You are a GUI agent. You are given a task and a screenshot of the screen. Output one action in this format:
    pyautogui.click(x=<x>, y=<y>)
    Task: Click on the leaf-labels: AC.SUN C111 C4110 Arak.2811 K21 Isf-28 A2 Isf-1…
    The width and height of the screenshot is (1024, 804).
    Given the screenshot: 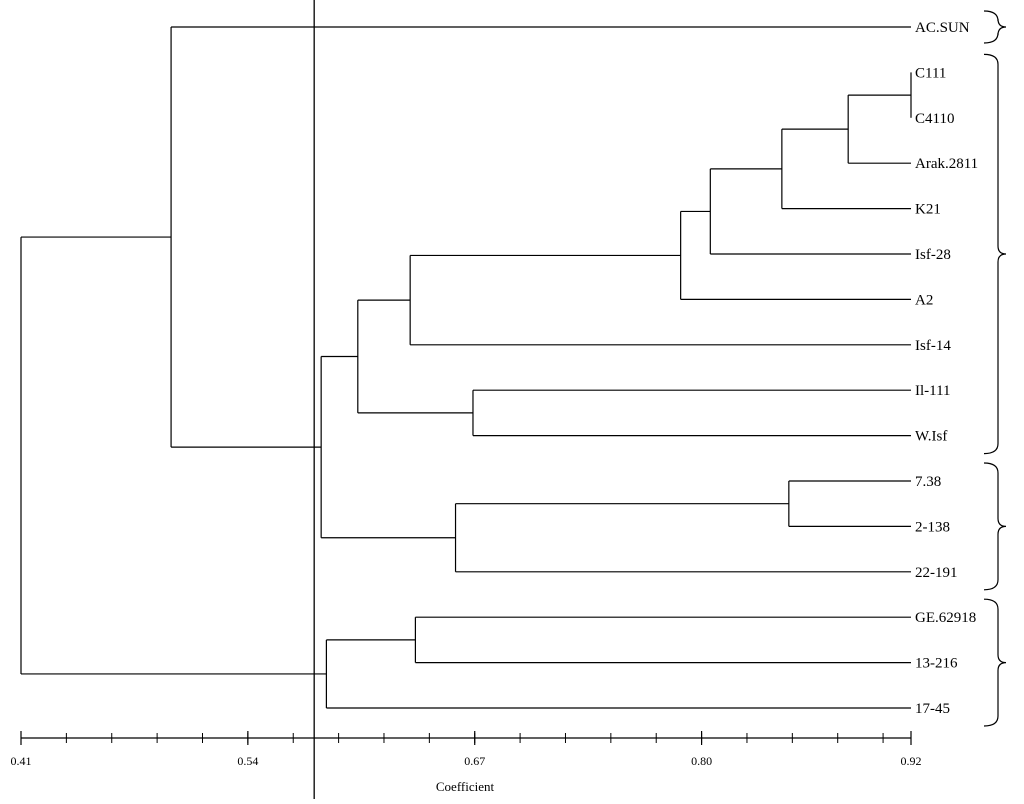 What is the action you would take?
    pyautogui.click(x=946, y=368)
    